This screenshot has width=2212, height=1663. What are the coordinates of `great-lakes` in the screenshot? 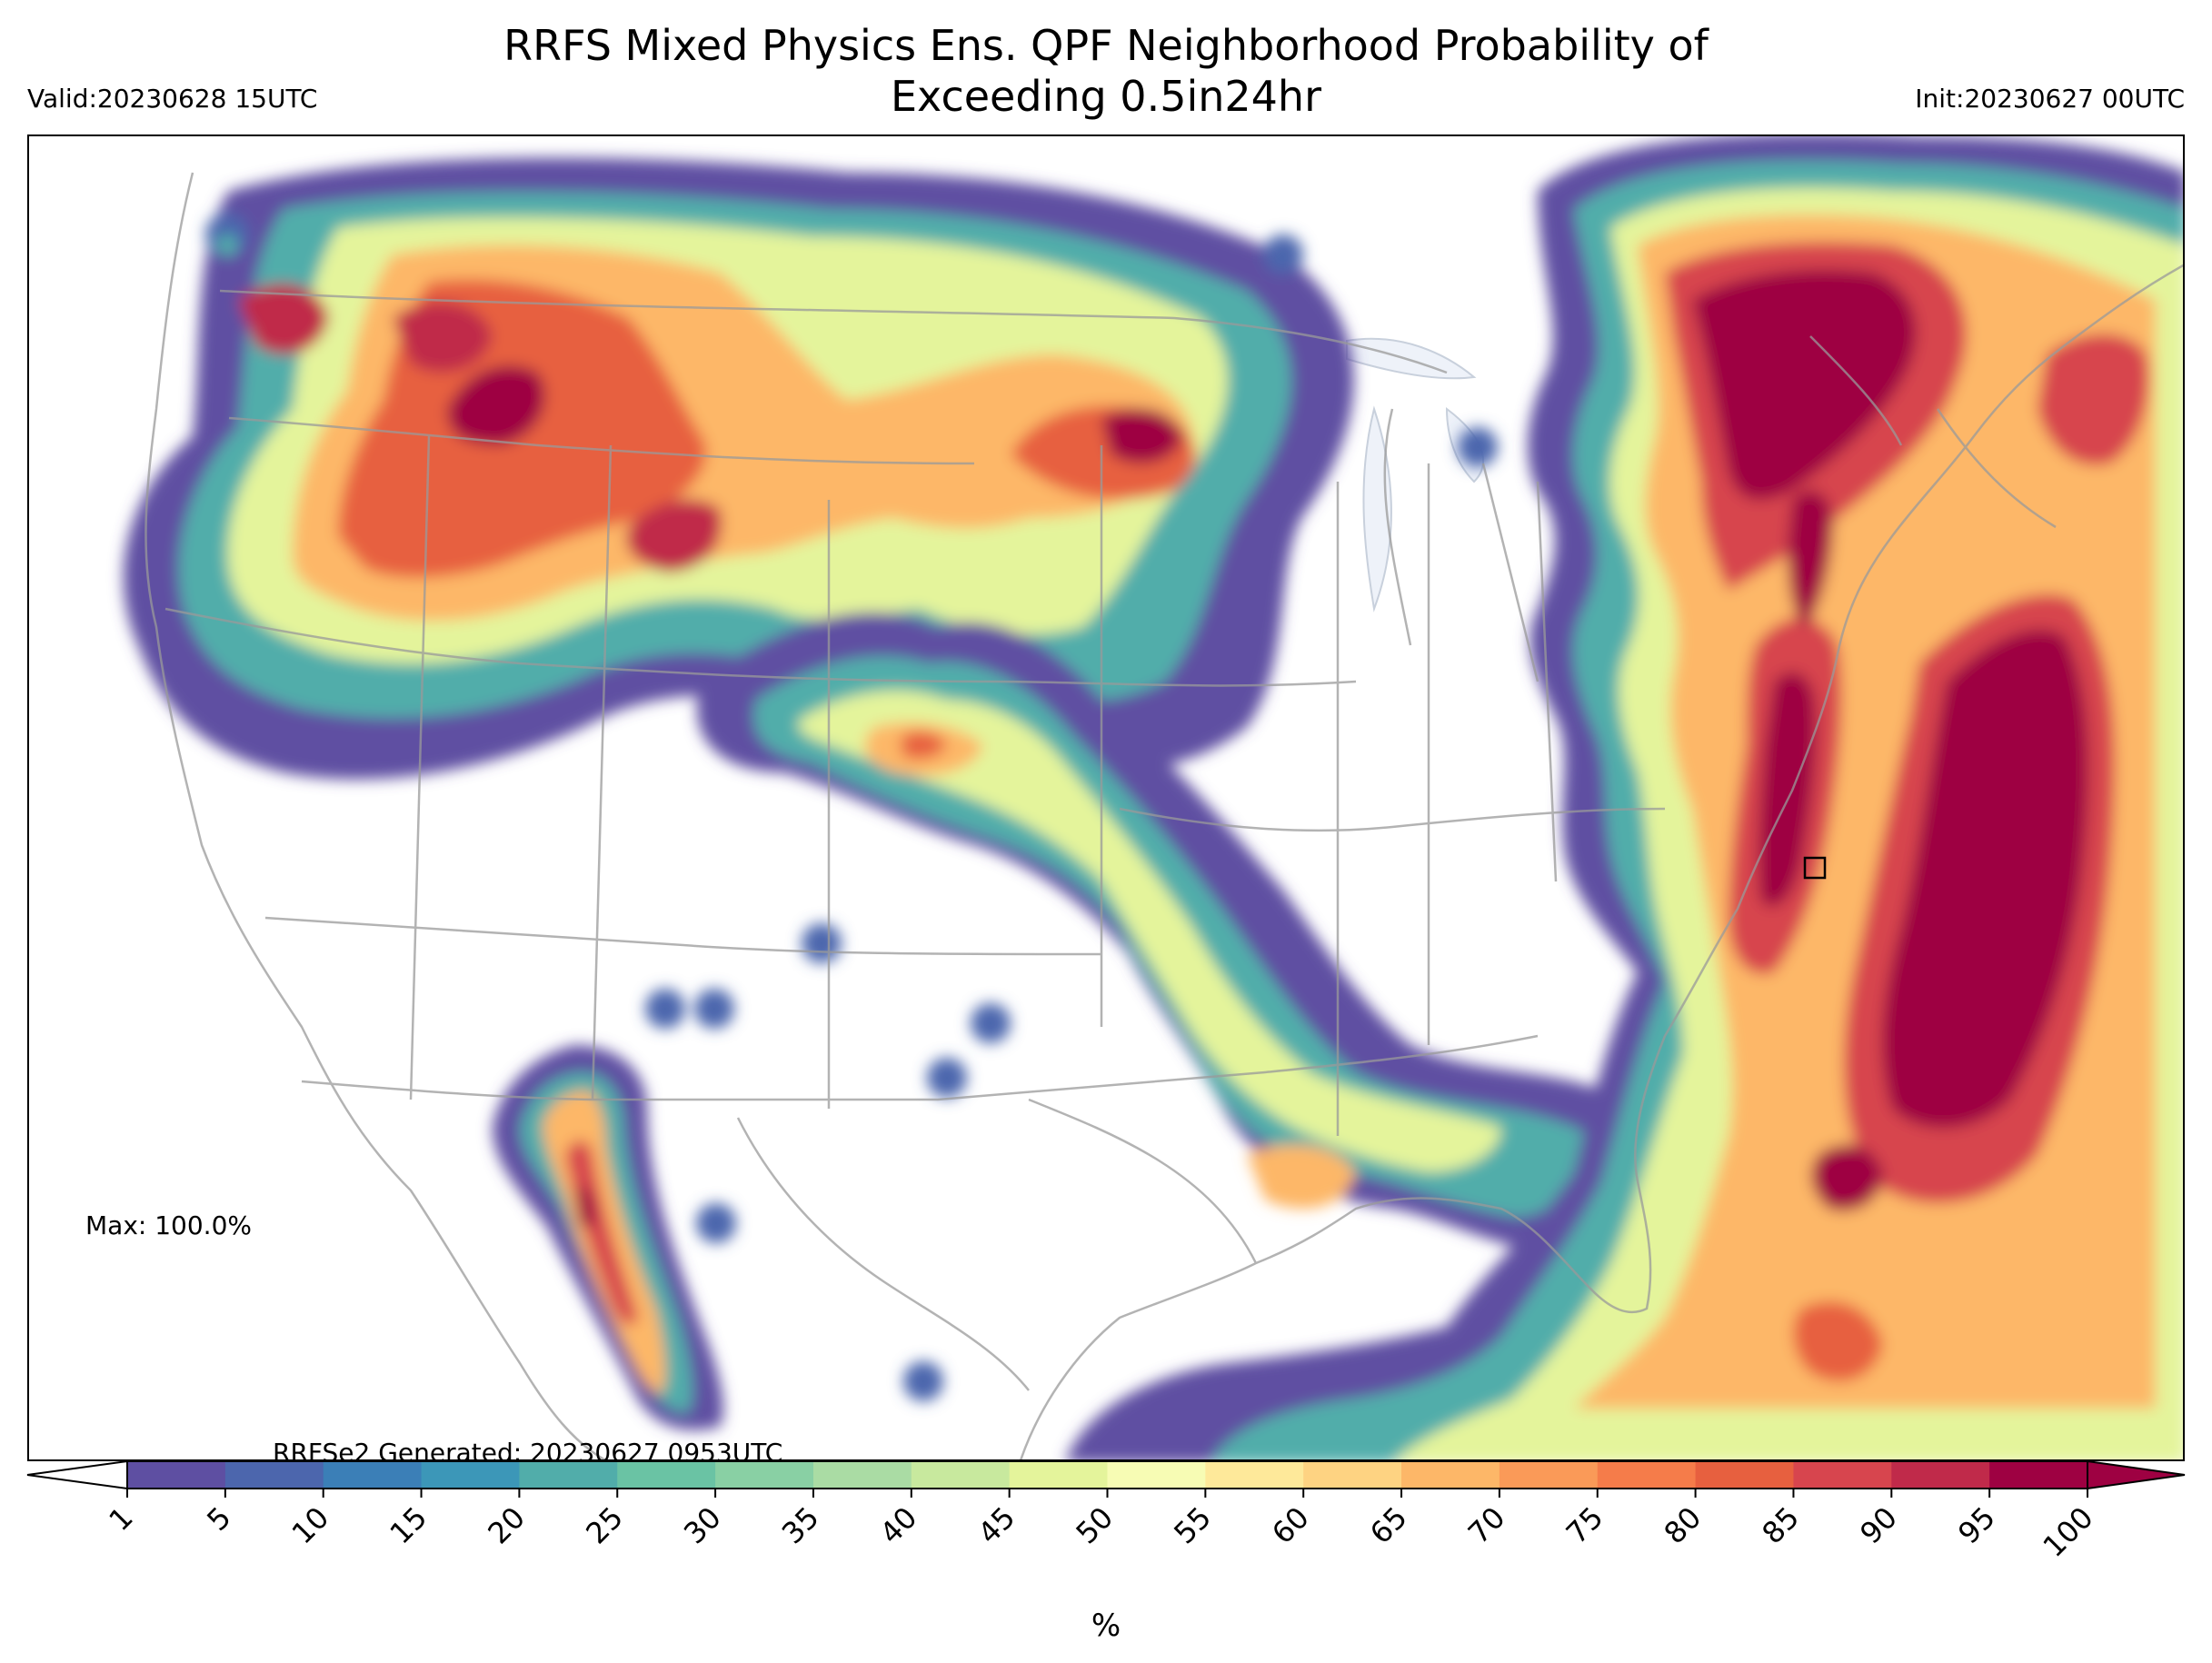 It's located at (1415, 474).